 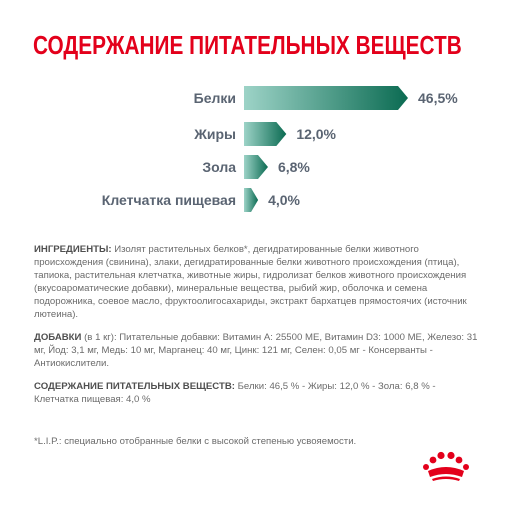 What do you see at coordinates (284, 200) in the screenshot?
I see `bar-value-label: 4,0%` at bounding box center [284, 200].